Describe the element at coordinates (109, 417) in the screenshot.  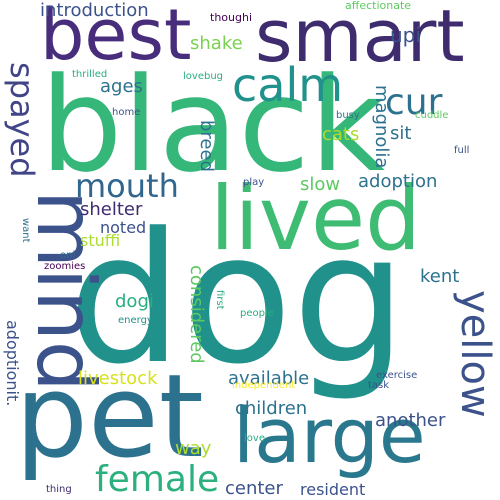
I see `word-pet: pet` at that location.